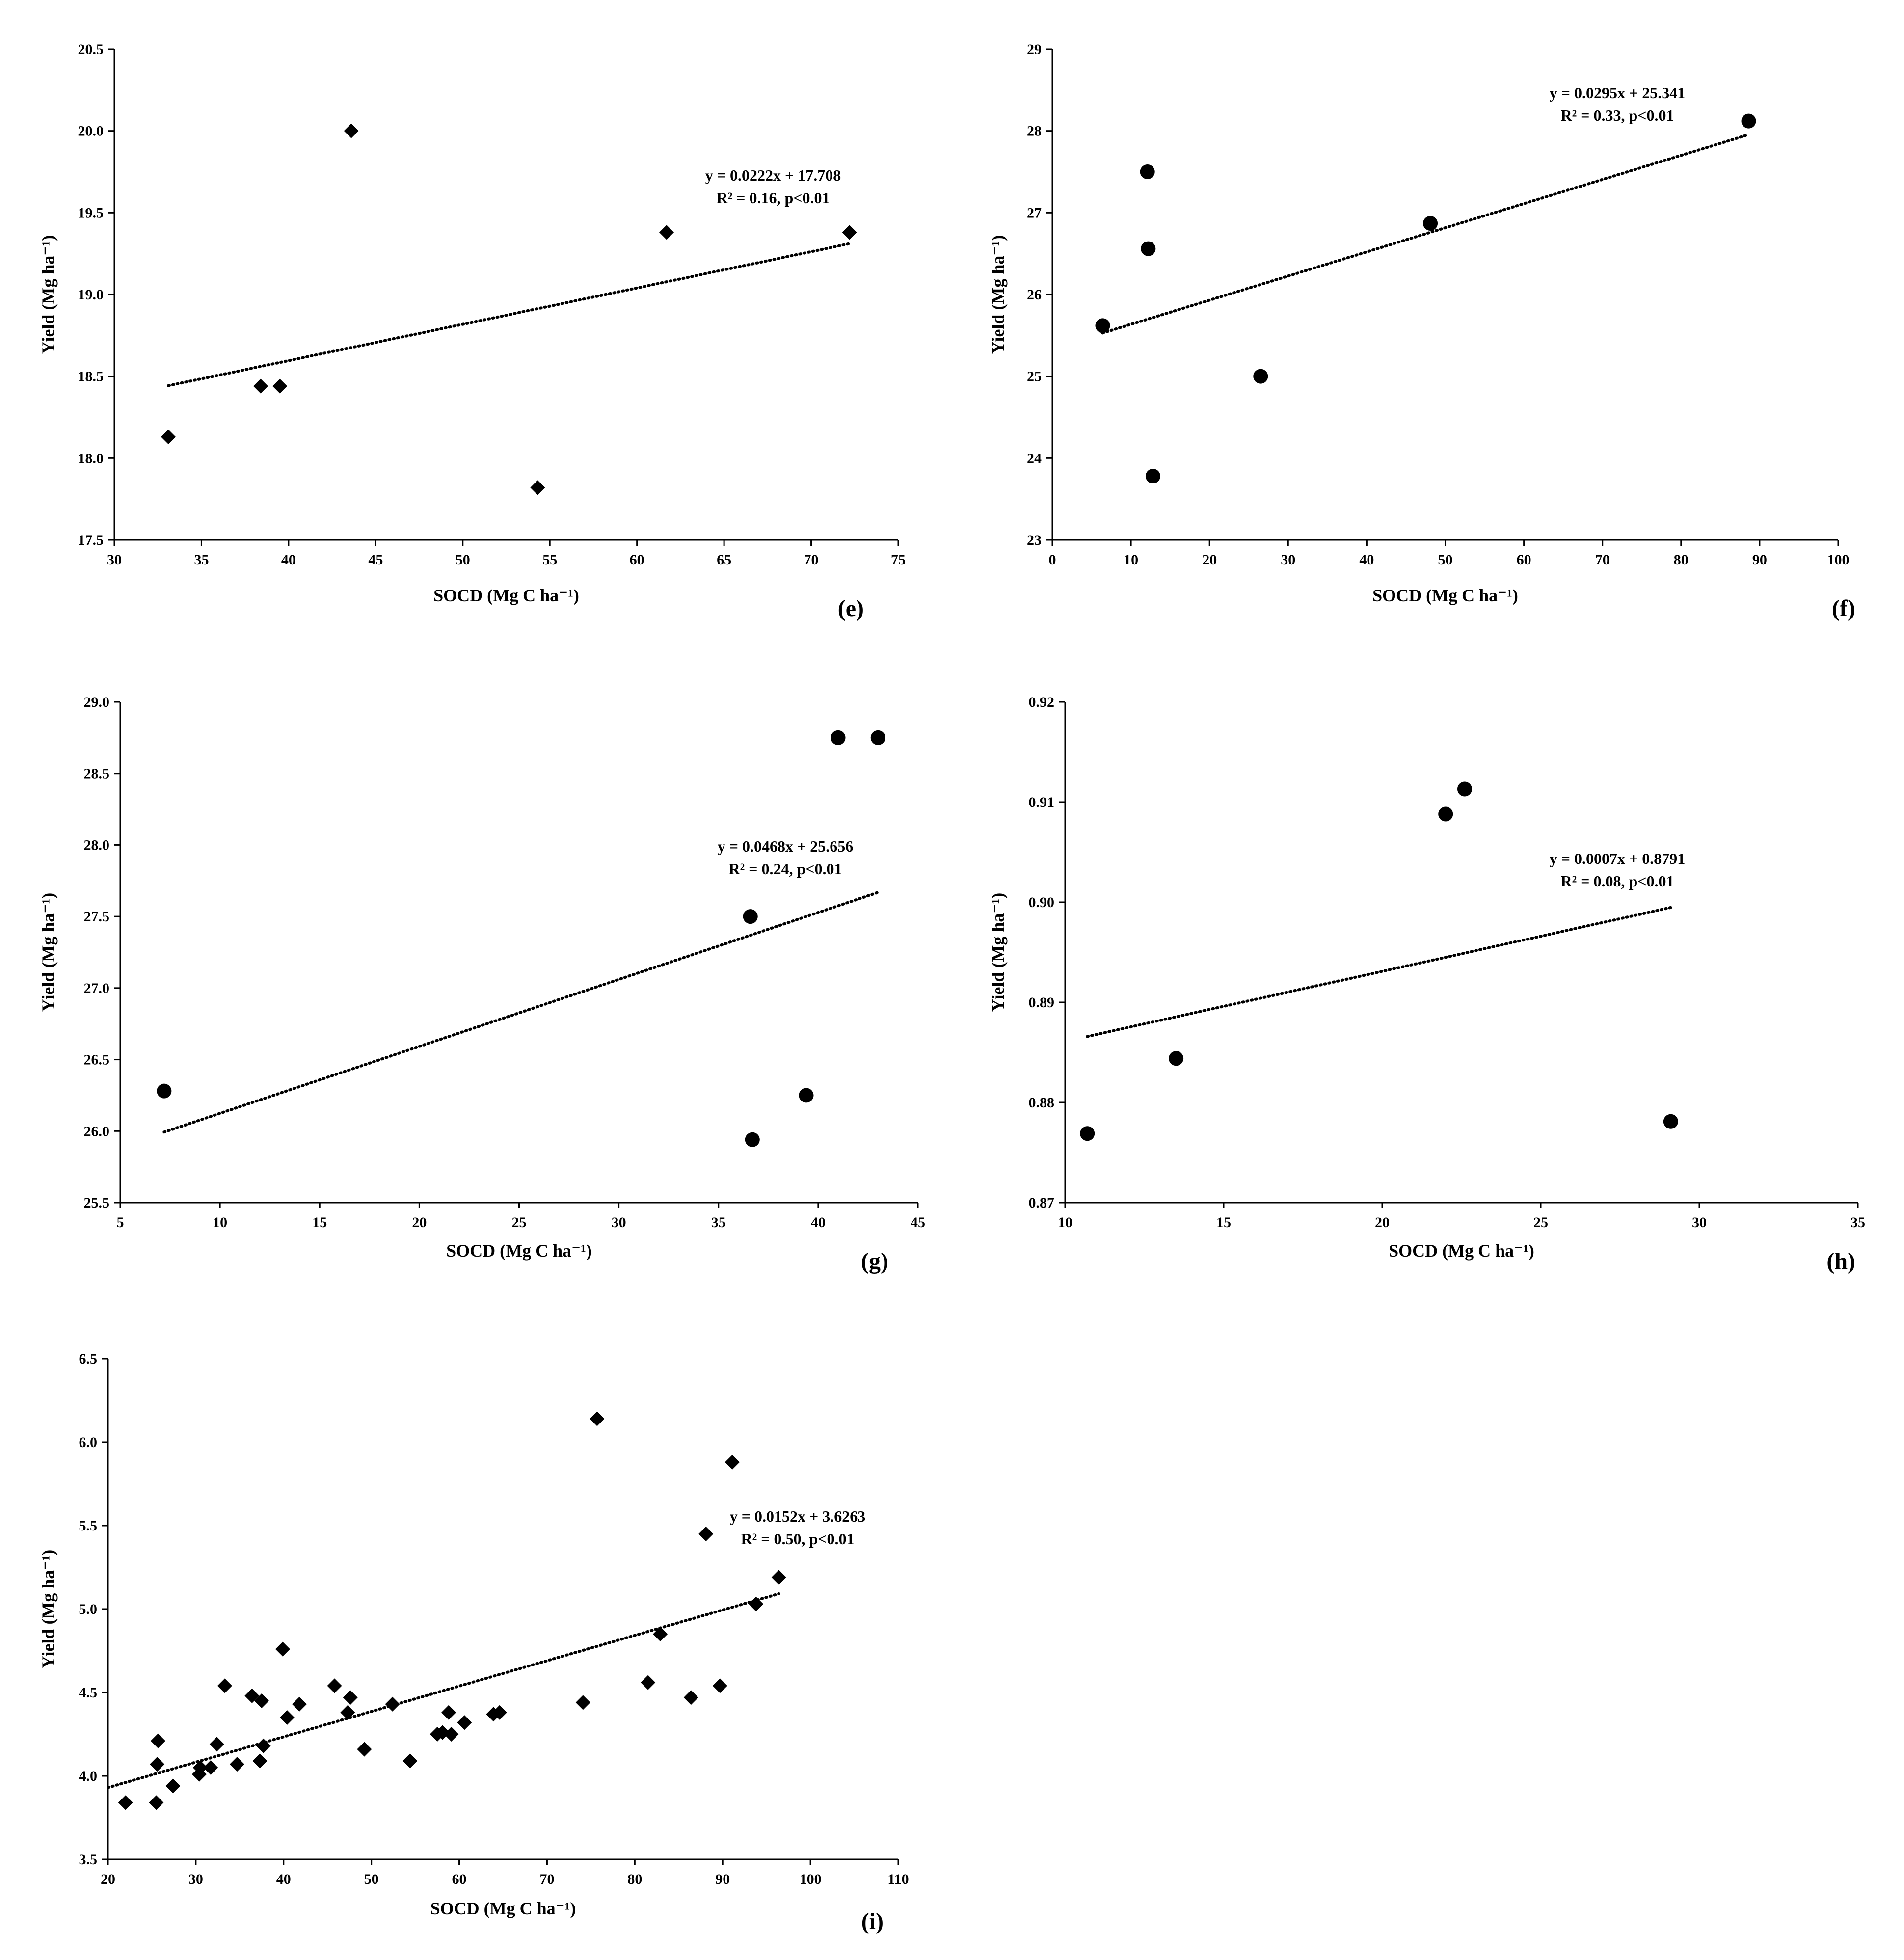 Image resolution: width=1904 pixels, height=1960 pixels. Describe the element at coordinates (1034, 213) in the screenshot. I see `y-tick-label: 27` at that location.